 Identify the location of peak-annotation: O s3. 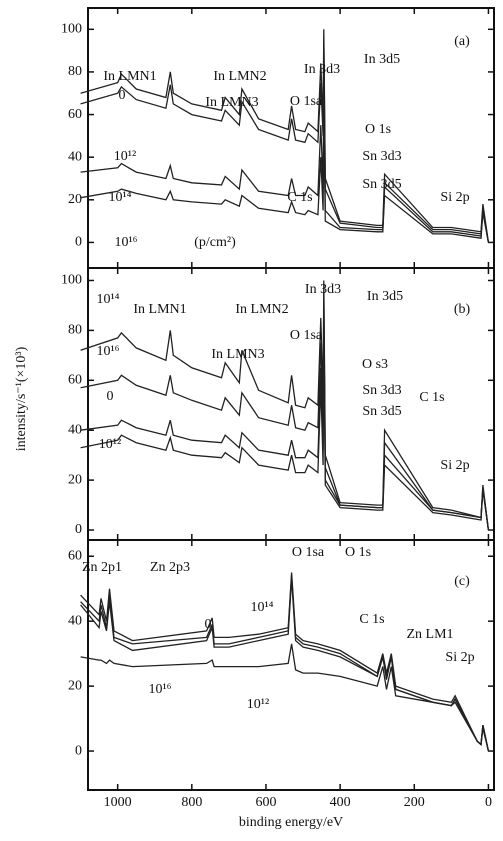
(375, 364).